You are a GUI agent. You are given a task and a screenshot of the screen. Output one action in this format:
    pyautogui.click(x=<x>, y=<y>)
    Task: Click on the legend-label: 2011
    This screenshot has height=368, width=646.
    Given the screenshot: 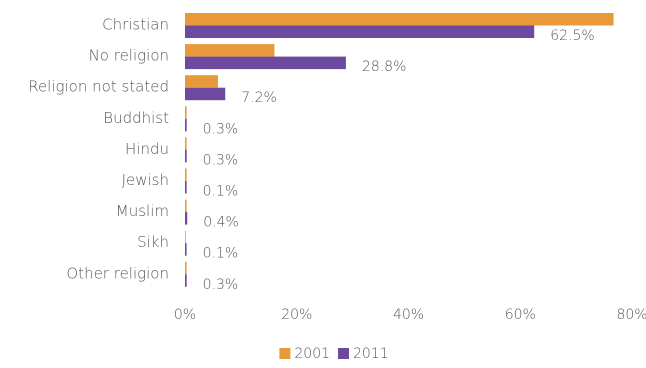 What is the action you would take?
    pyautogui.click(x=371, y=354)
    